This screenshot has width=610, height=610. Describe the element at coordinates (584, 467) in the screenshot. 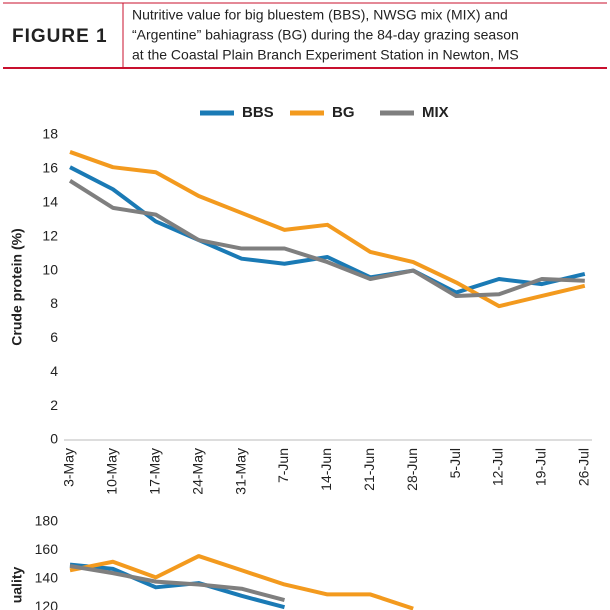

I see `x-tick-label: 26-Jul` at that location.